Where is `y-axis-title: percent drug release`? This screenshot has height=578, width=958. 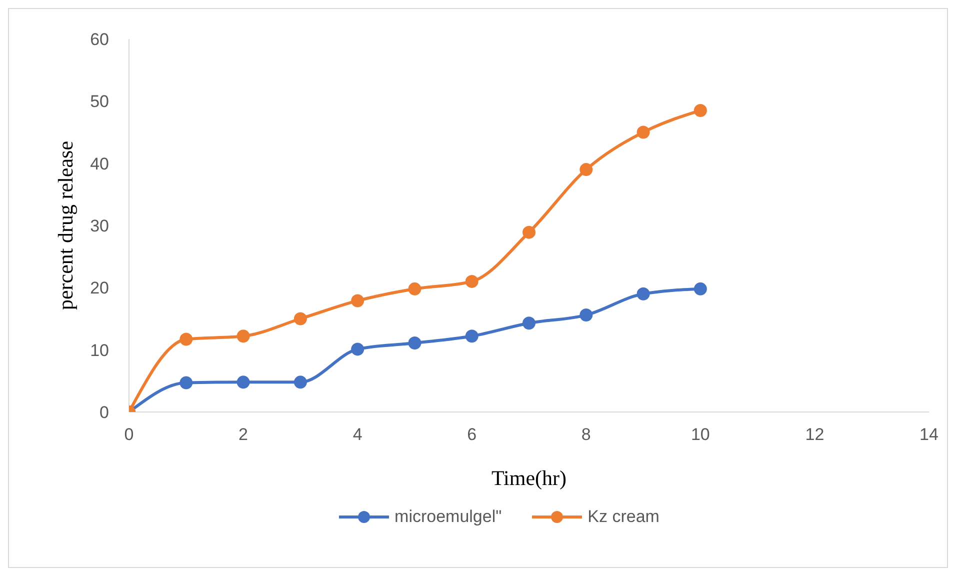
y-axis-title: percent drug release is located at coordinates (65, 225).